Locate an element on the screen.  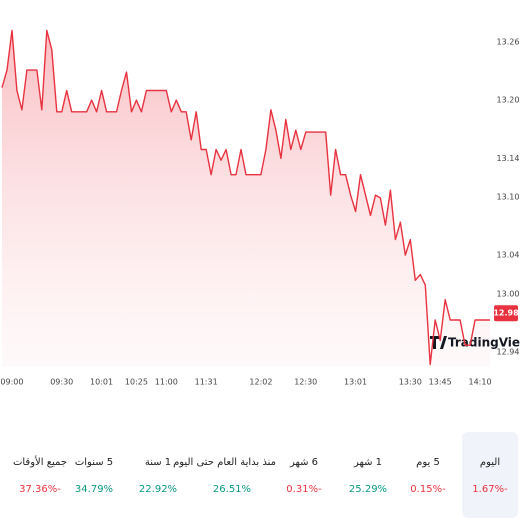
period-tab: 1 شهر 25.29% is located at coordinates (368, 475).